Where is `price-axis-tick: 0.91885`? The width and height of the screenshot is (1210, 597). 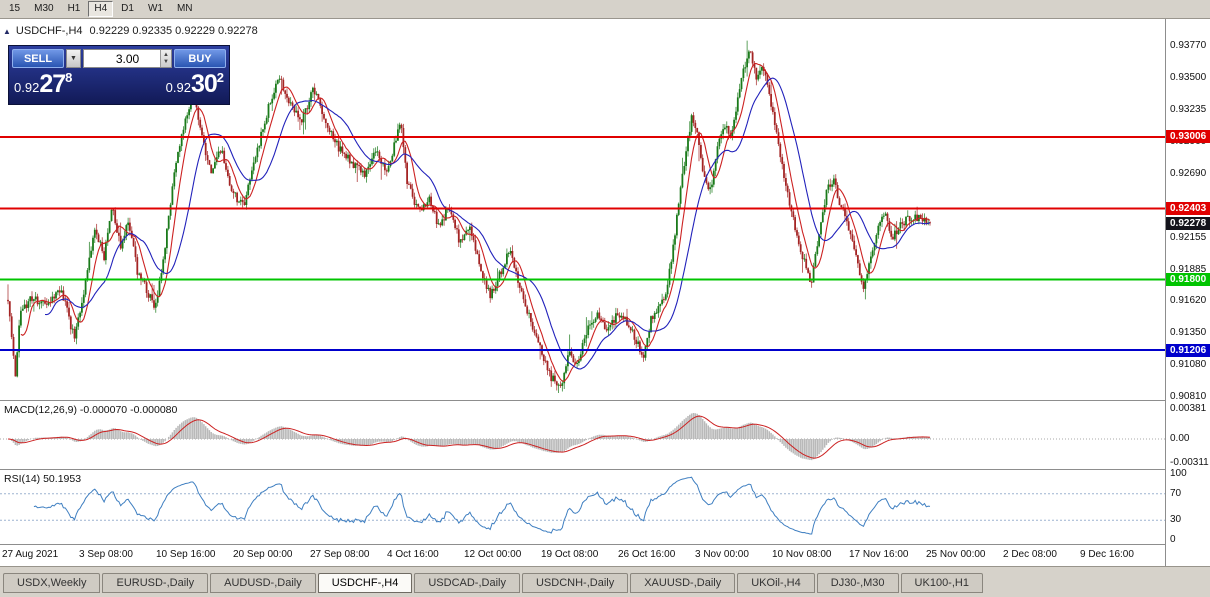 price-axis-tick: 0.91885 is located at coordinates (1188, 269).